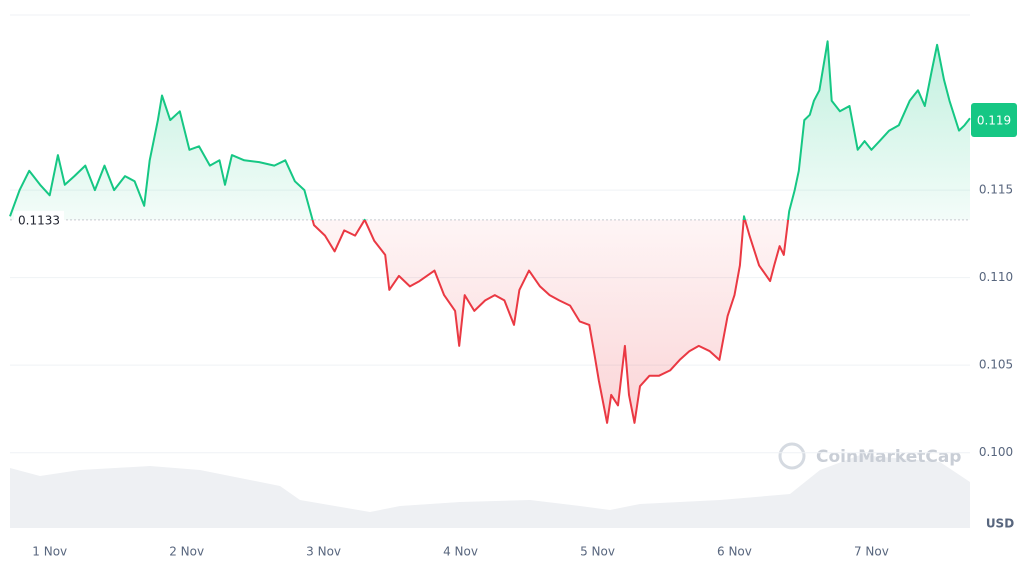 The height and width of the screenshot is (576, 1024). What do you see at coordinates (49, 552) in the screenshot?
I see `x-tick-label: 1 Nov` at bounding box center [49, 552].